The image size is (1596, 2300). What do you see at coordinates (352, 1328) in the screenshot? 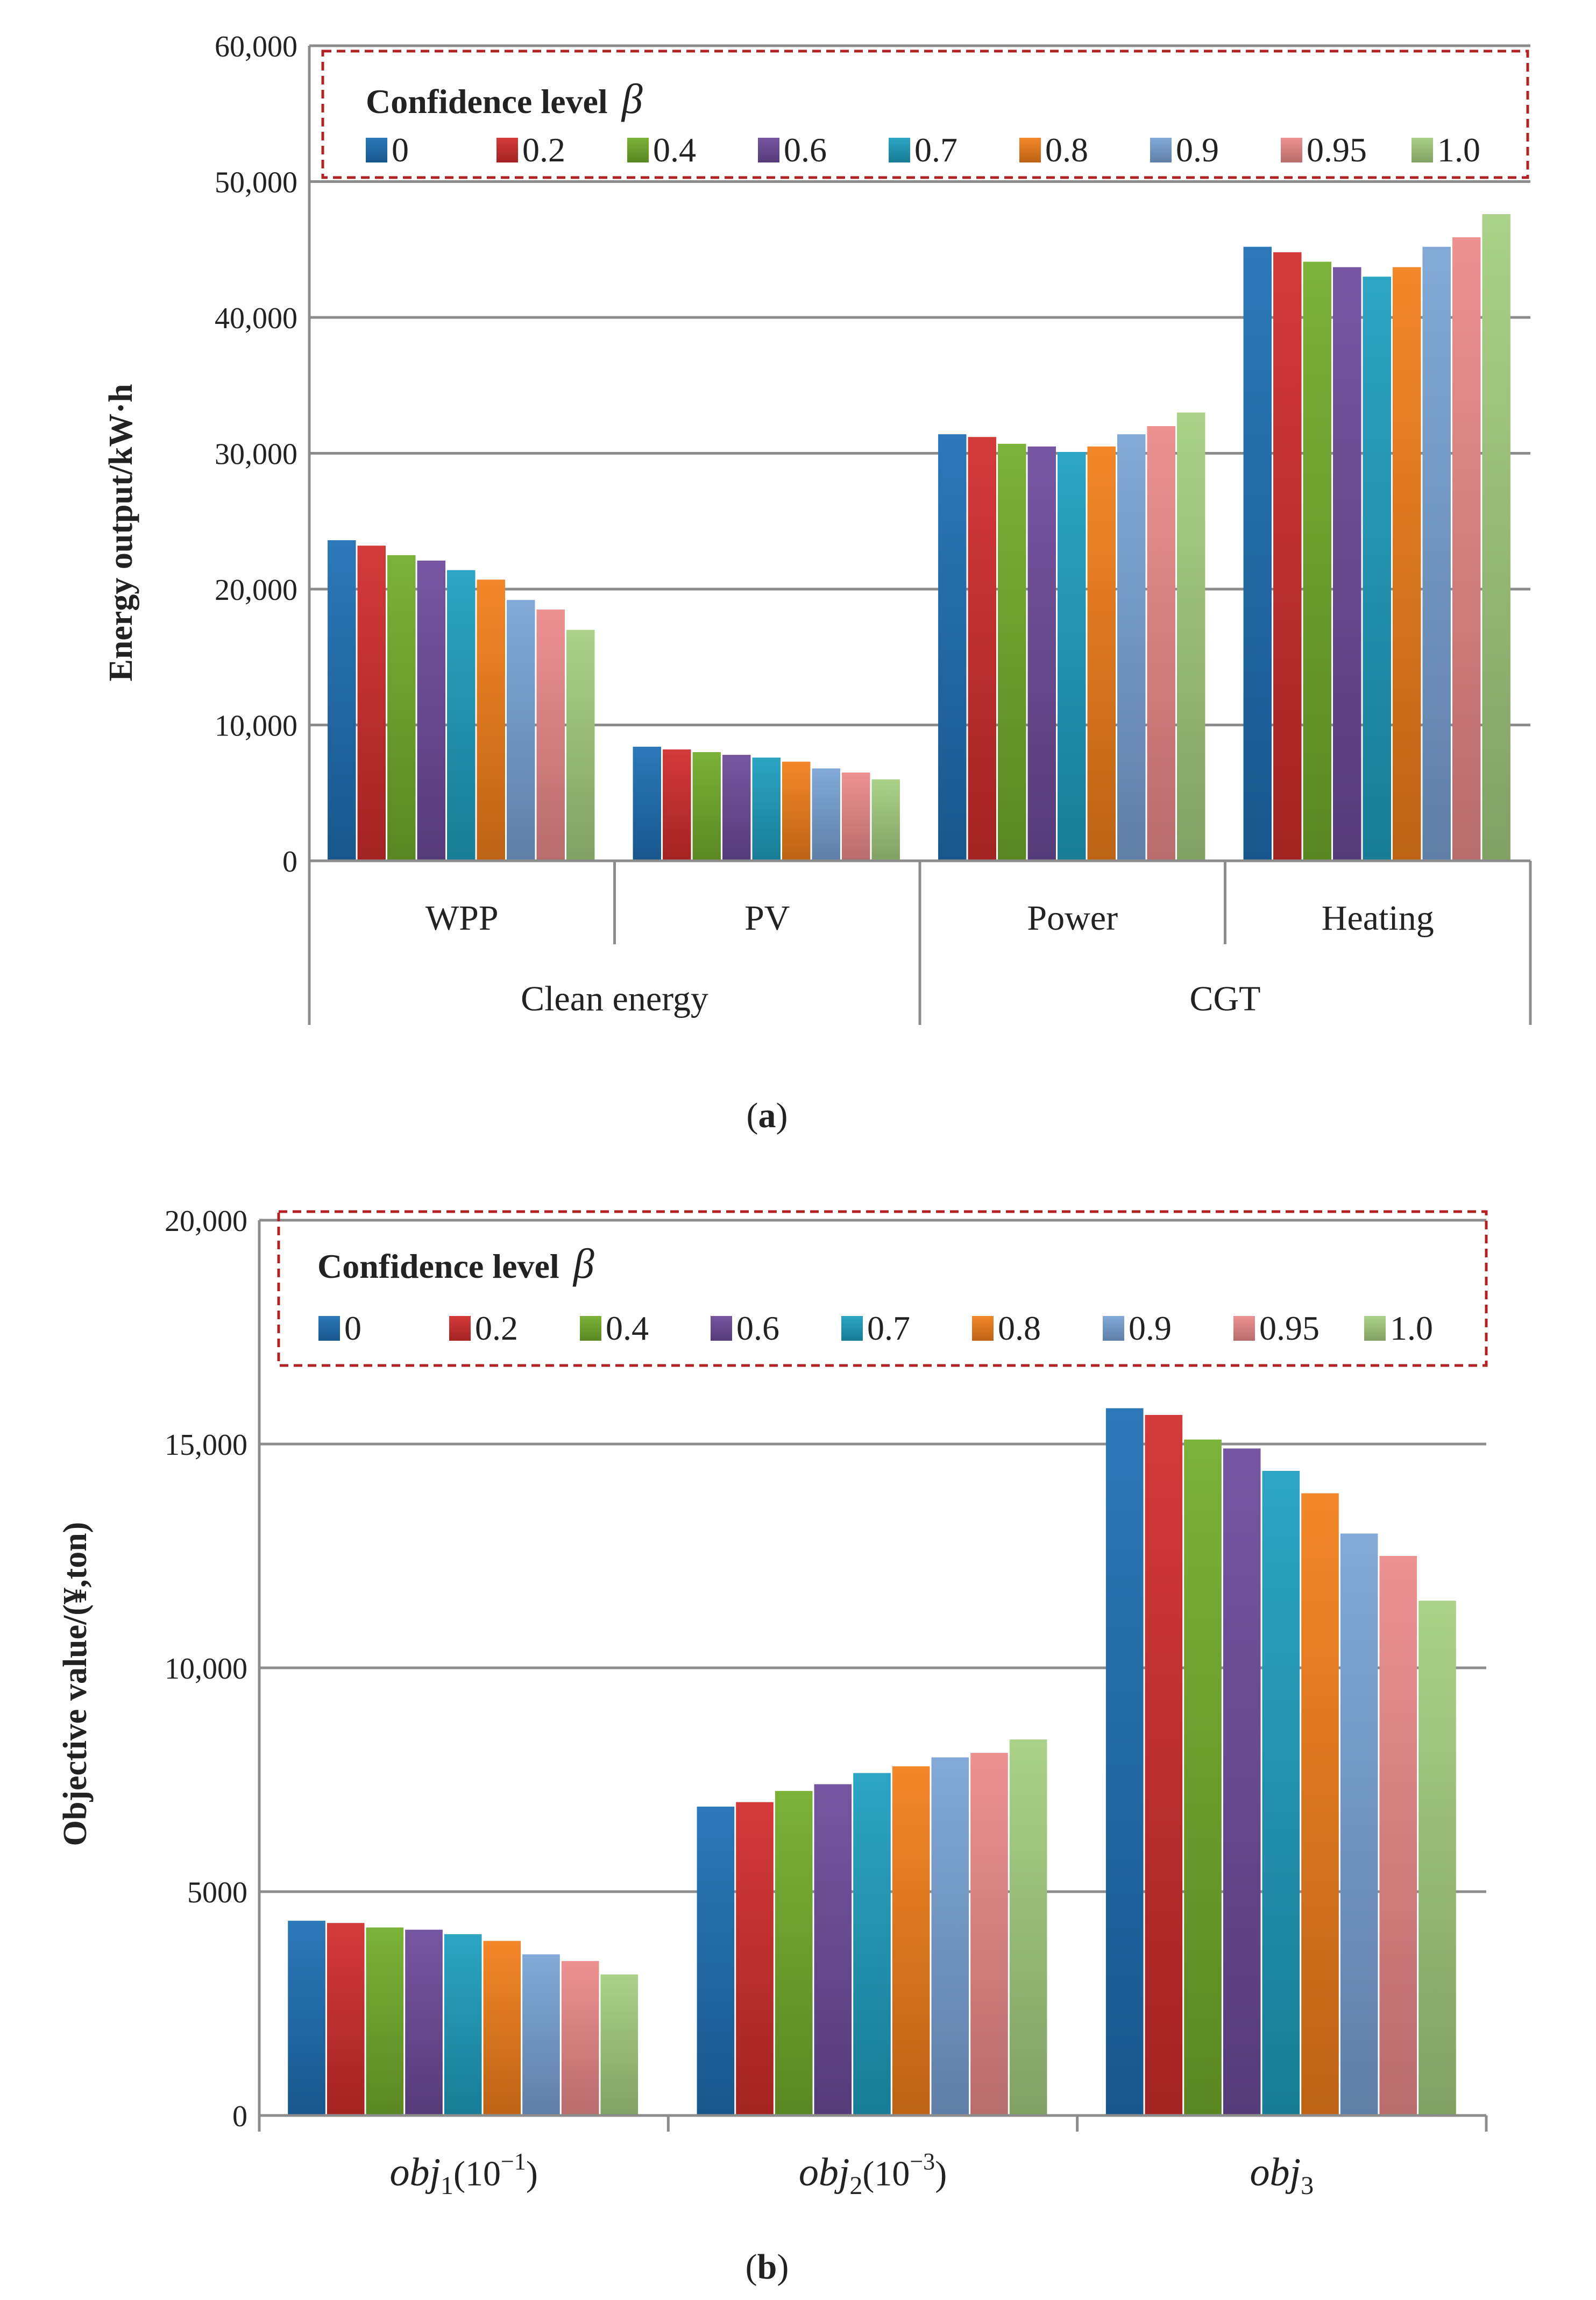
I see `chart-b-legend-label: 0` at bounding box center [352, 1328].